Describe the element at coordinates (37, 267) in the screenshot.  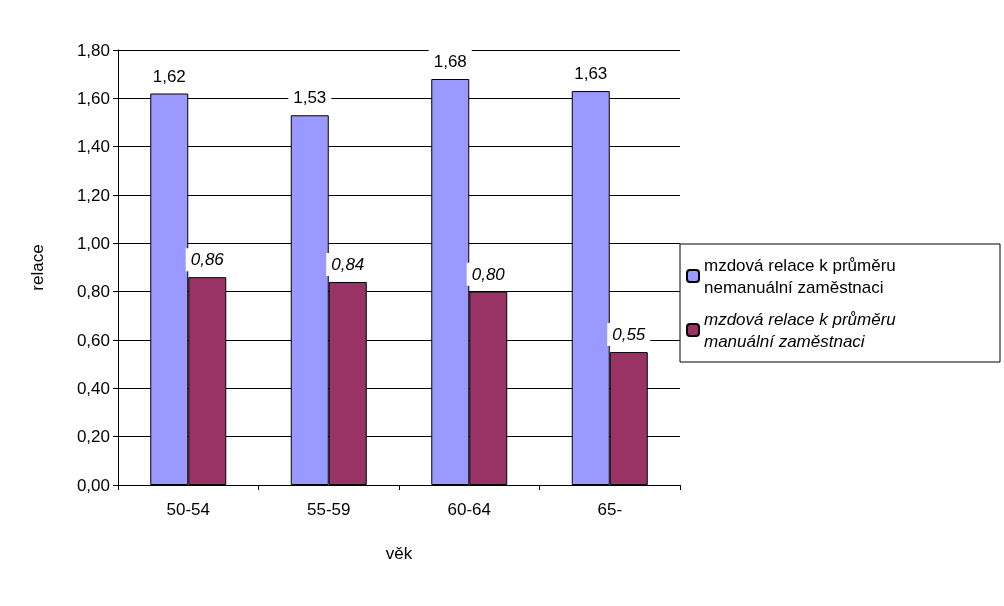
I see `y-axis-title: relace` at that location.